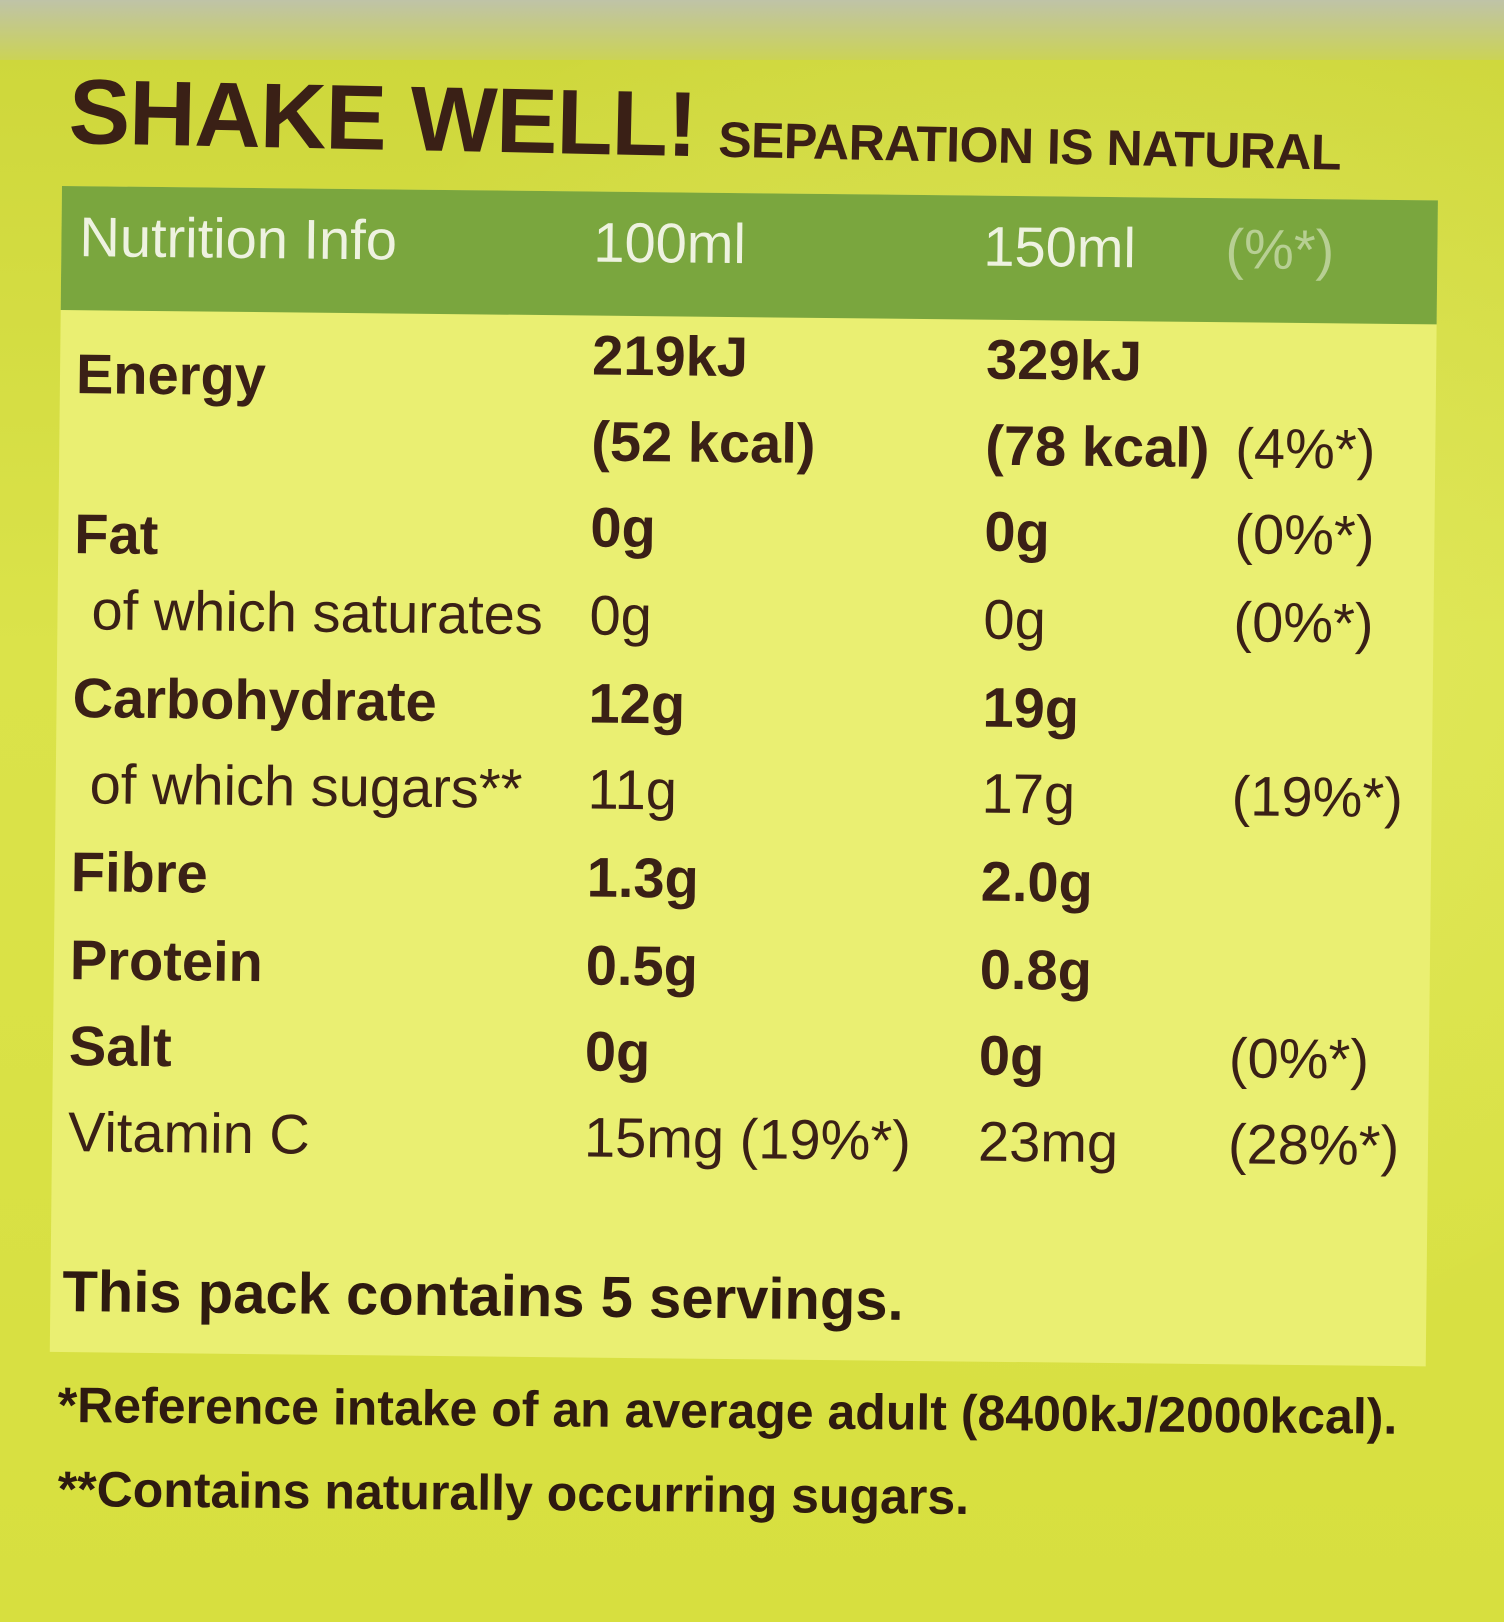  What do you see at coordinates (740, 1057) in the screenshot?
I see `table-row-salt: Salt 0g 0g (0%*)` at bounding box center [740, 1057].